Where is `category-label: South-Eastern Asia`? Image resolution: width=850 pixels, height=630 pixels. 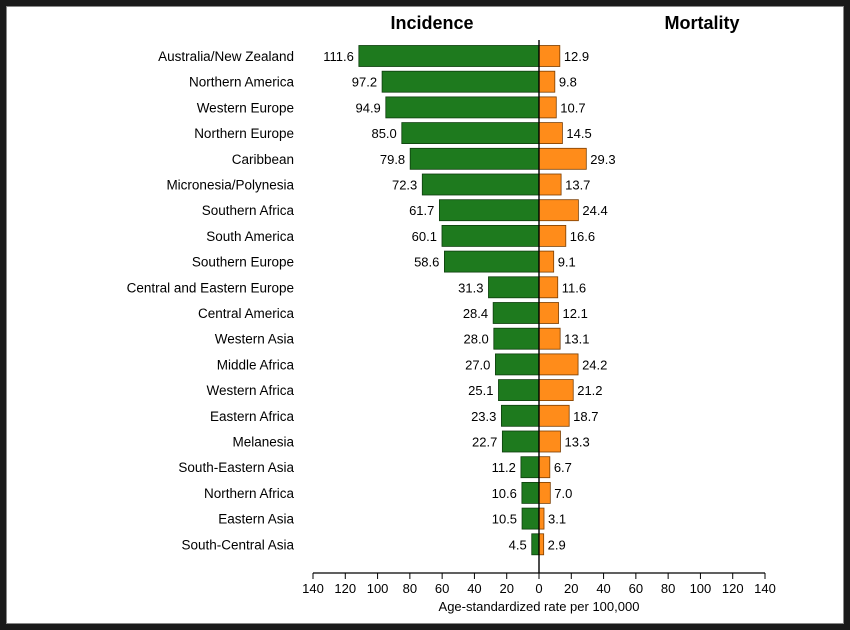 category-label: South-Eastern Asia is located at coordinates (236, 467).